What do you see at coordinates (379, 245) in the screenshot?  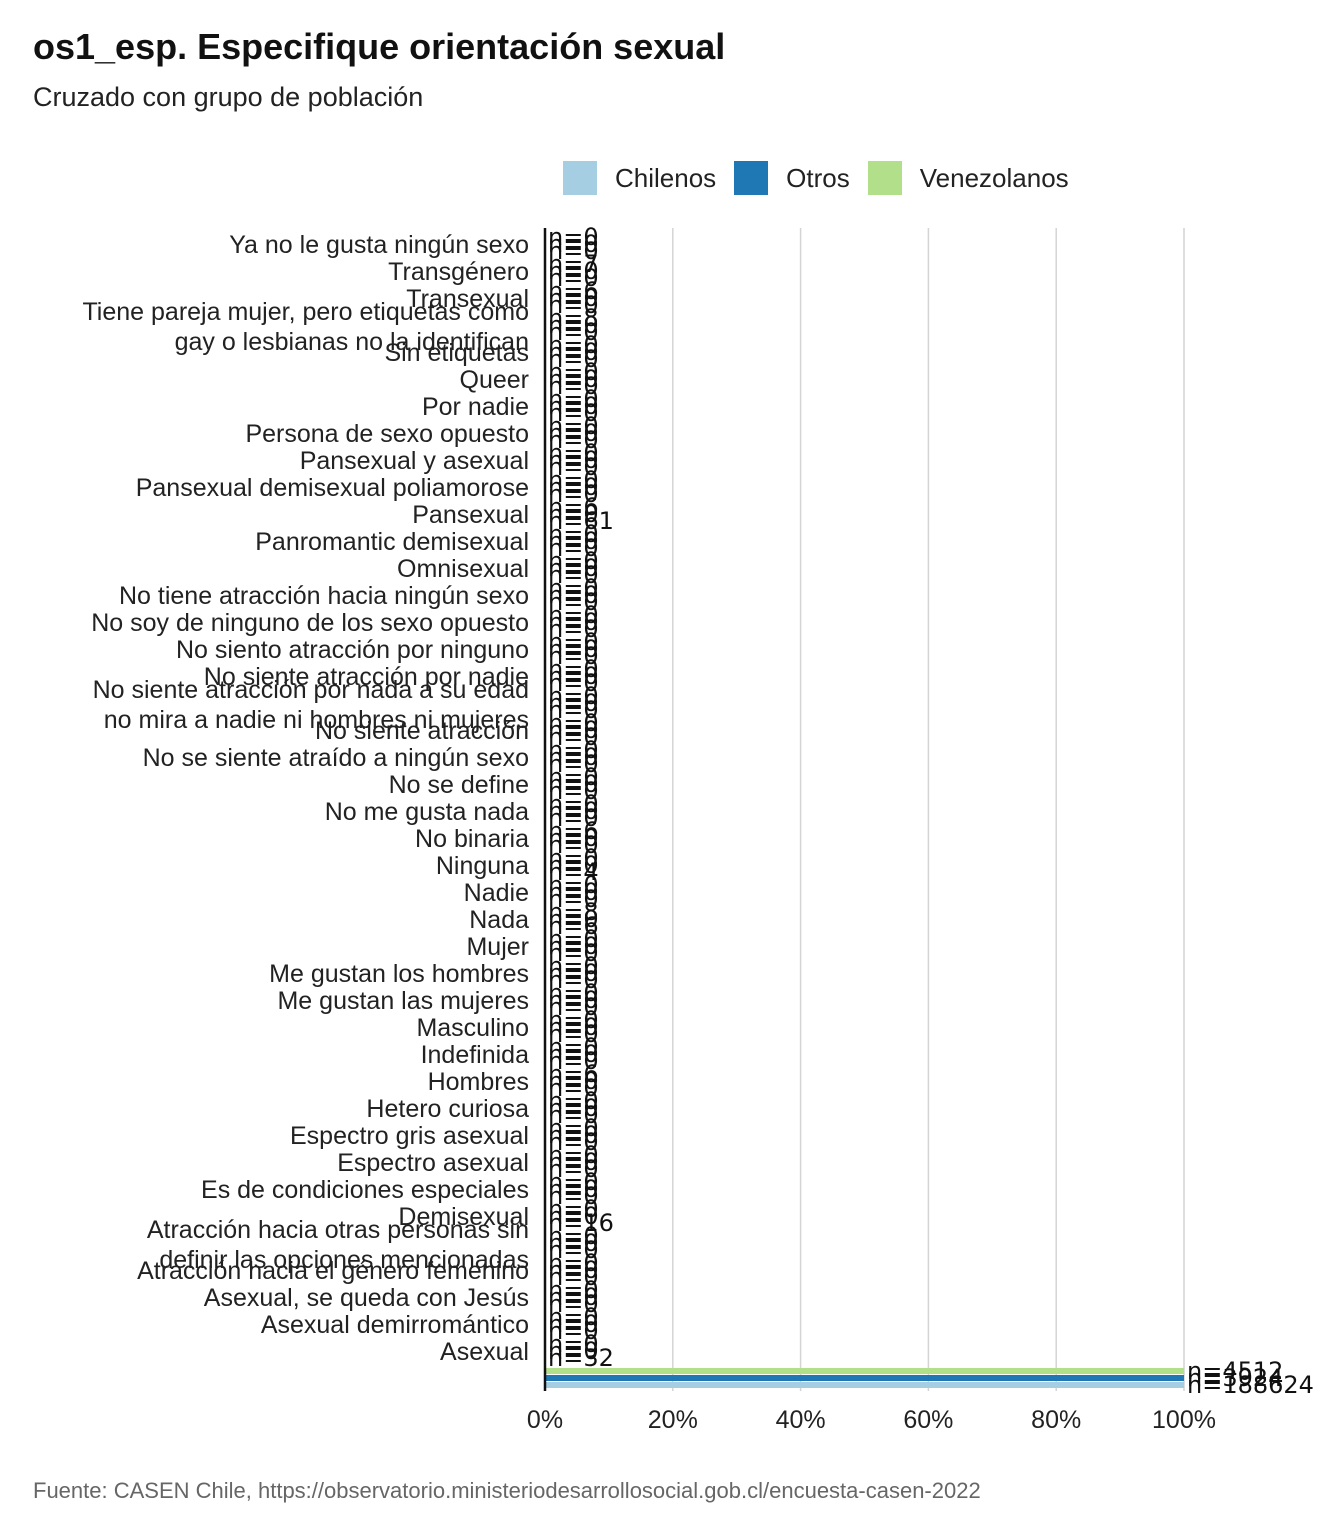 I see `category-label: Ya no le gusta ningún sexo` at bounding box center [379, 245].